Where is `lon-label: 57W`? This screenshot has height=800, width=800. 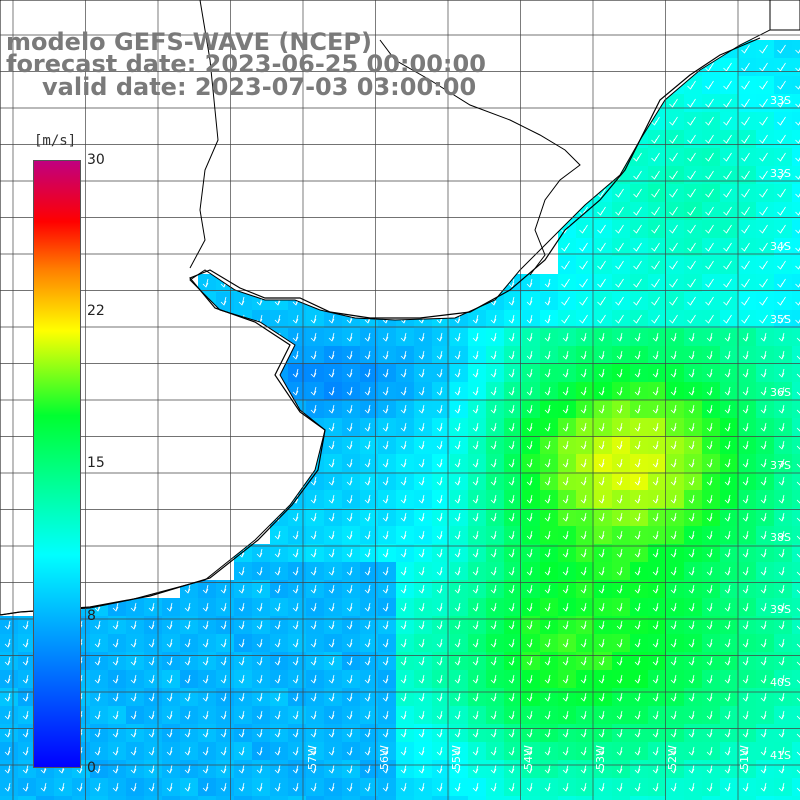
lon-label: 57W is located at coordinates (312, 757).